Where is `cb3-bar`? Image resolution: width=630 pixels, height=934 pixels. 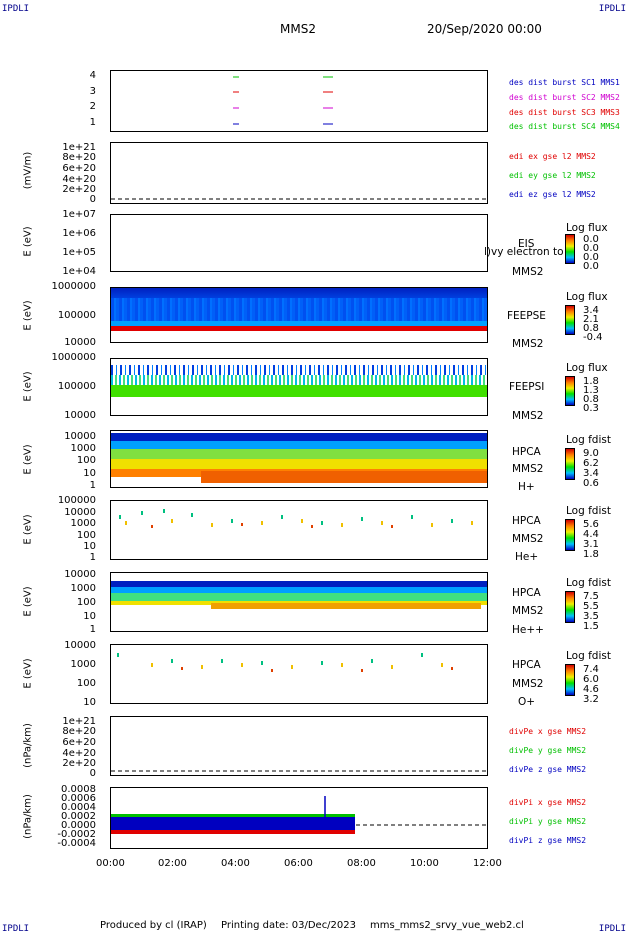
cb3-bar is located at coordinates (570, 249).